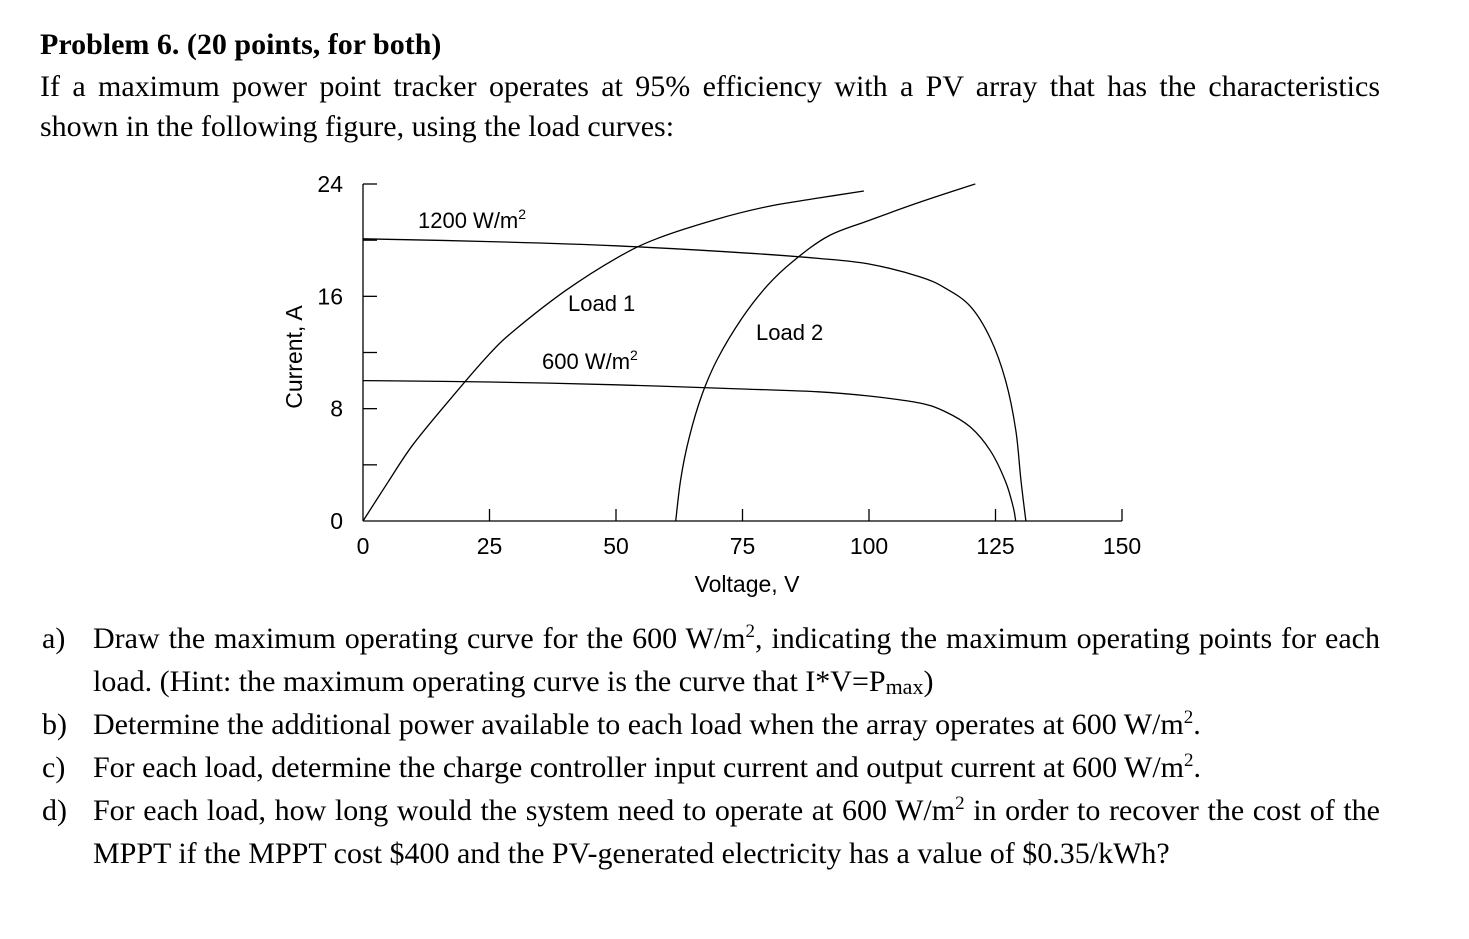  Describe the element at coordinates (825, 352) in the screenshot. I see `load-2-curve` at that location.